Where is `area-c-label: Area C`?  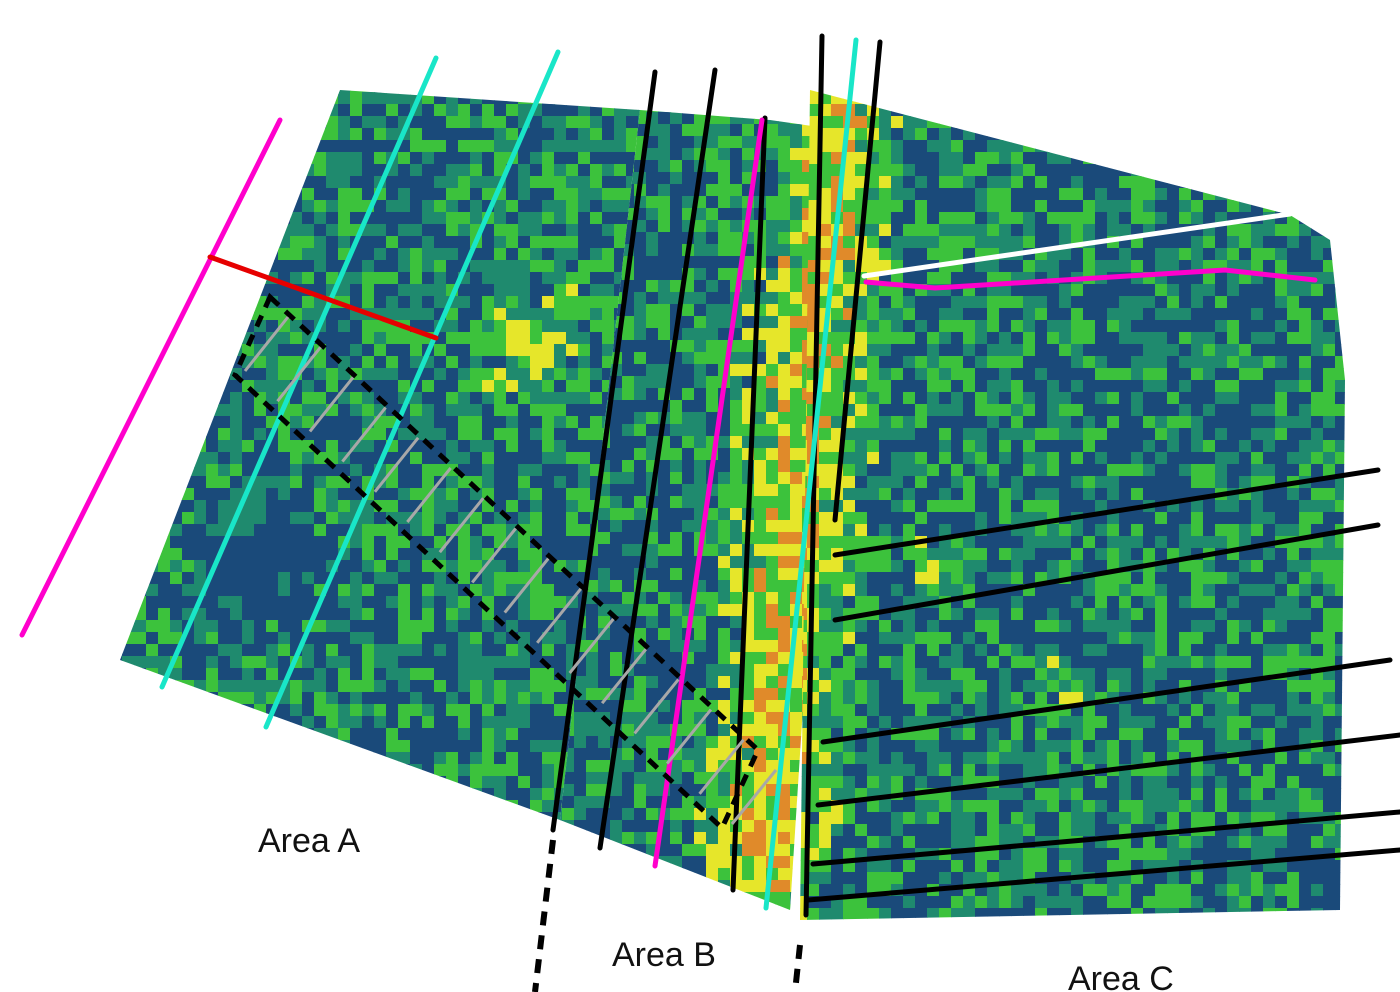 area-c-label: Area C is located at coordinates (1121, 976).